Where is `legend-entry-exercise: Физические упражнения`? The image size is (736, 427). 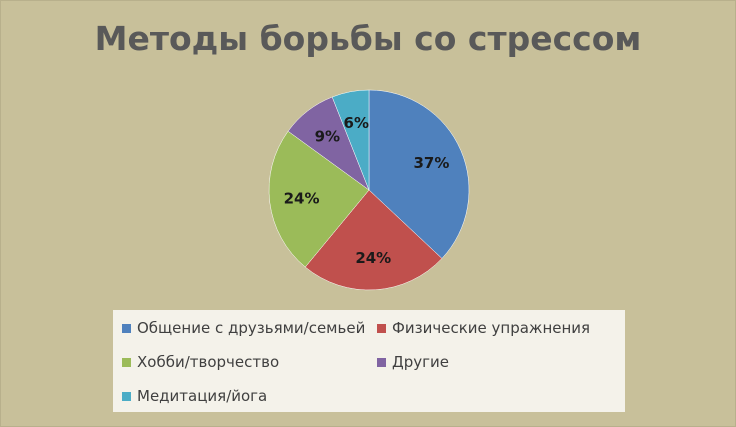
legend-entry-exercise: Физические упражнения is located at coordinates (483, 328).